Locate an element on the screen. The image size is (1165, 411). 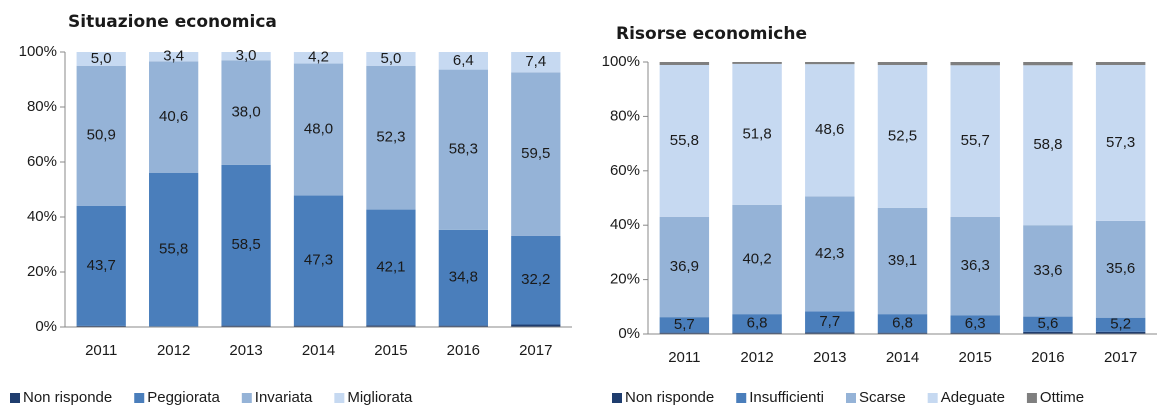
data-label: 40,6 is located at coordinates (173, 116).